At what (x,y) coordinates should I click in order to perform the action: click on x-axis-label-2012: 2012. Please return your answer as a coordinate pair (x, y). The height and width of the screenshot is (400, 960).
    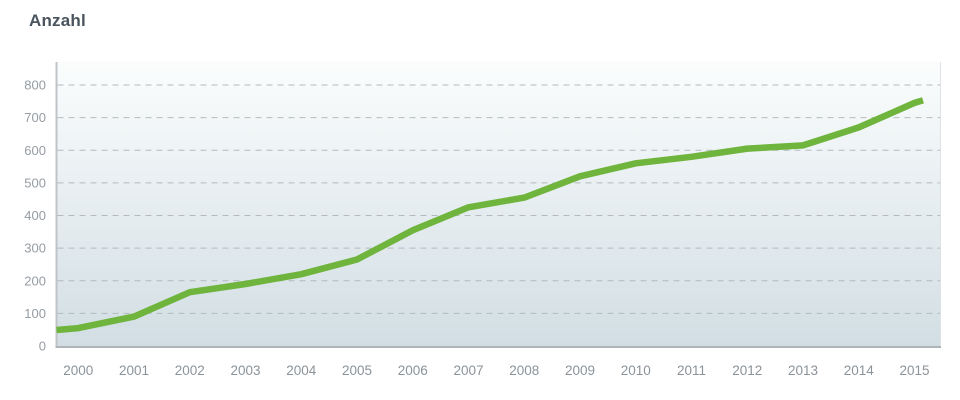
    Looking at the image, I should click on (747, 370).